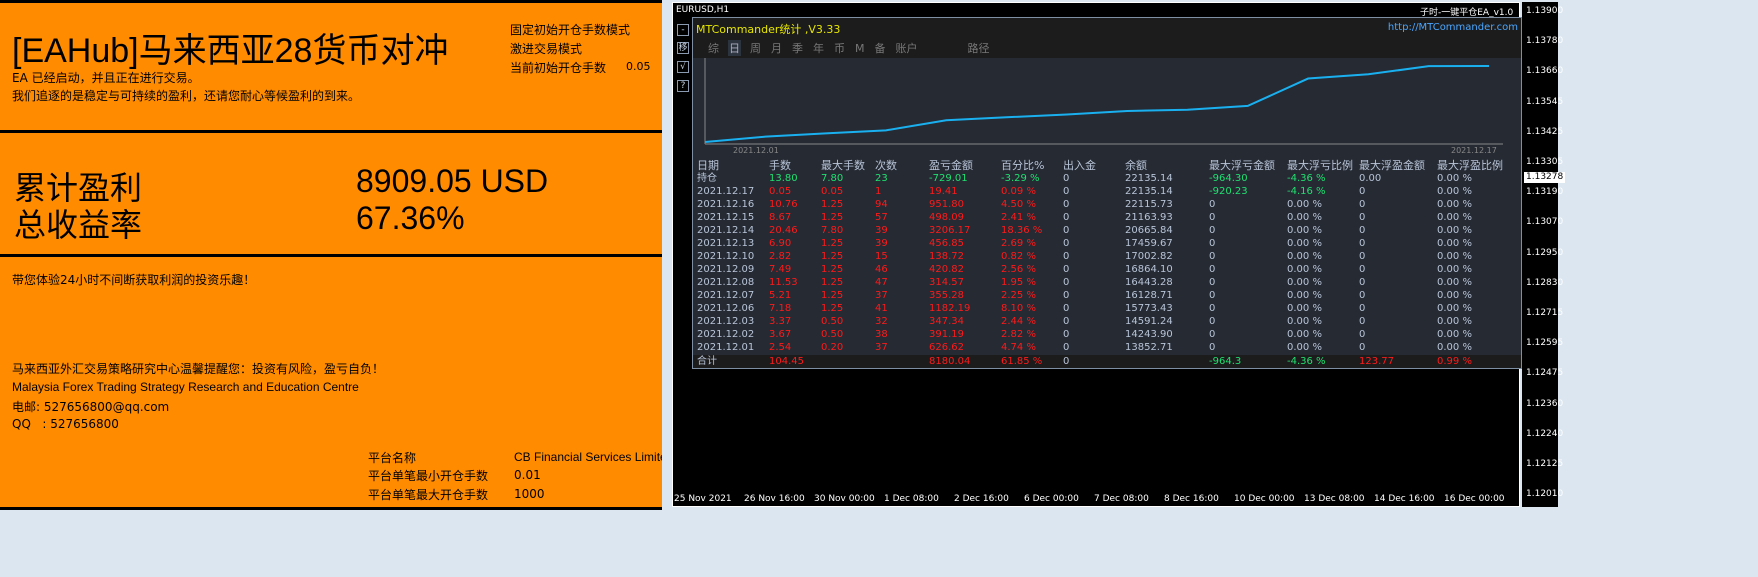 The width and height of the screenshot is (1758, 577). What do you see at coordinates (839, 48) in the screenshot?
I see `tab-6: 币` at bounding box center [839, 48].